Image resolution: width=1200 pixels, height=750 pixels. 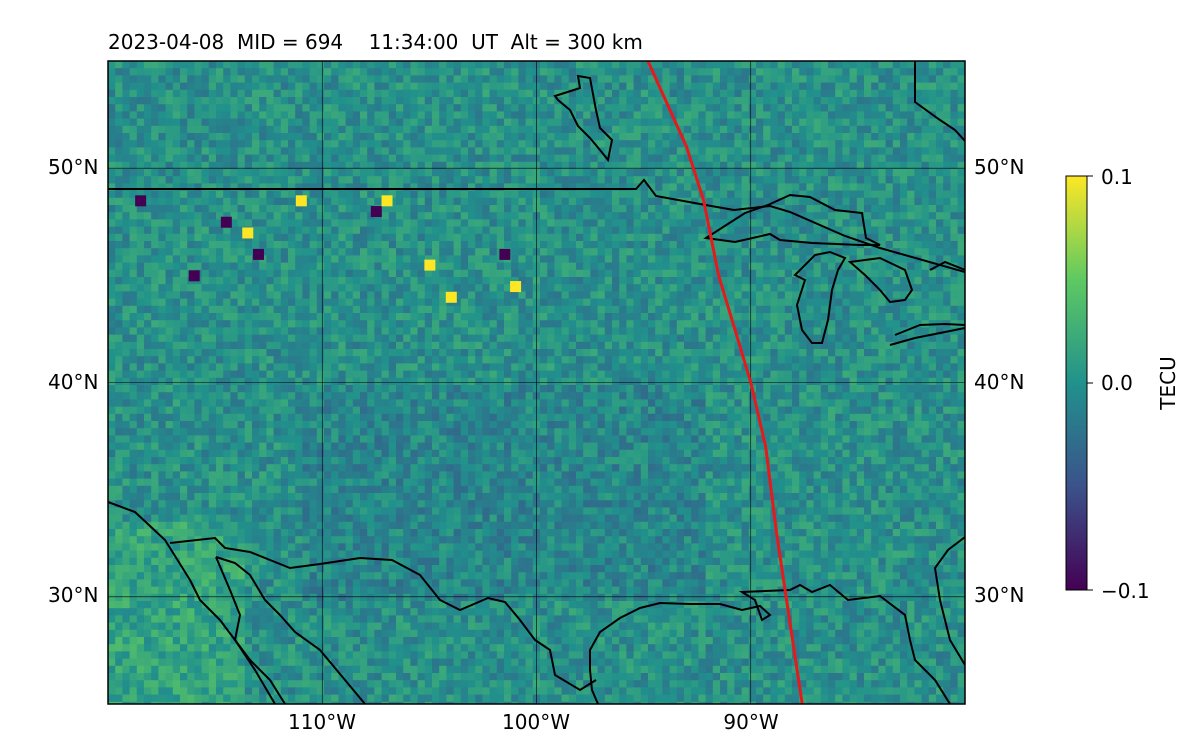 What do you see at coordinates (999, 382) in the screenshot?
I see `lat-label-40-right: 40°N` at bounding box center [999, 382].